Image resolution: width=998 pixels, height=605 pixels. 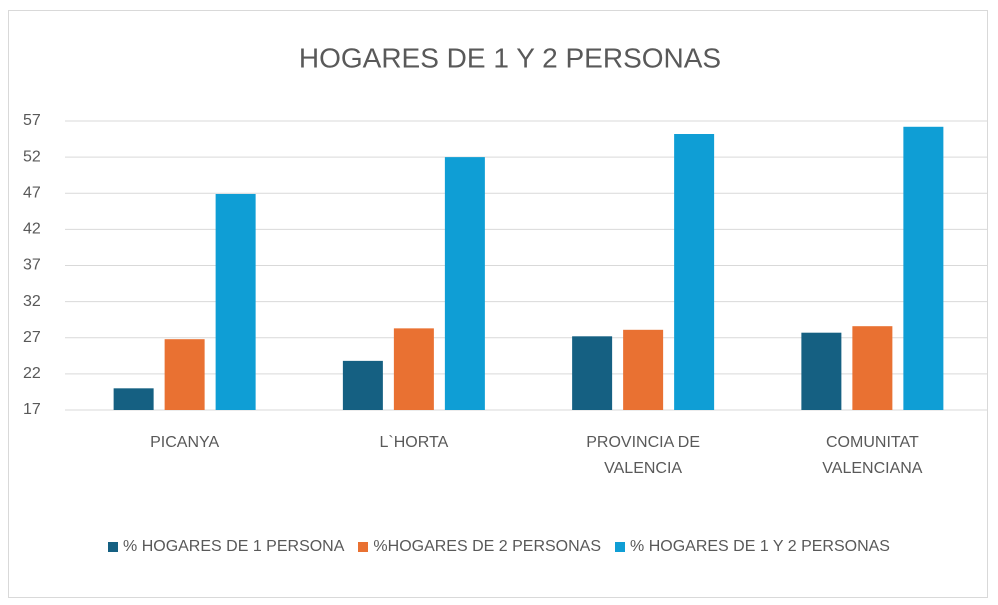 What do you see at coordinates (32, 265) in the screenshot?
I see `y-tick-label: 37` at bounding box center [32, 265].